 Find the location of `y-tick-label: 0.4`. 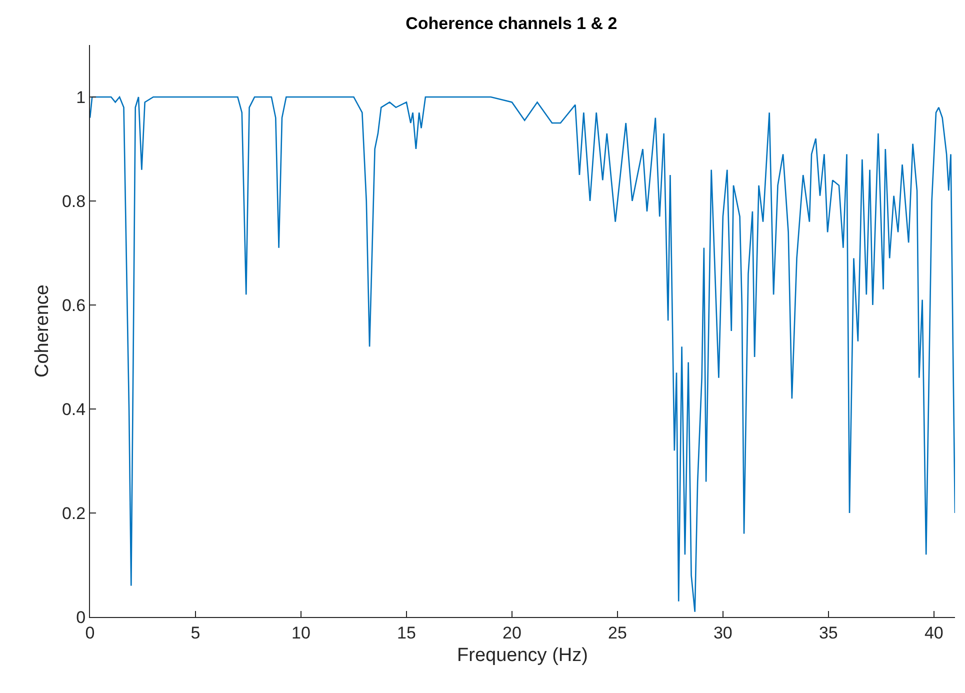

y-tick-label: 0.4 is located at coordinates (74, 409).